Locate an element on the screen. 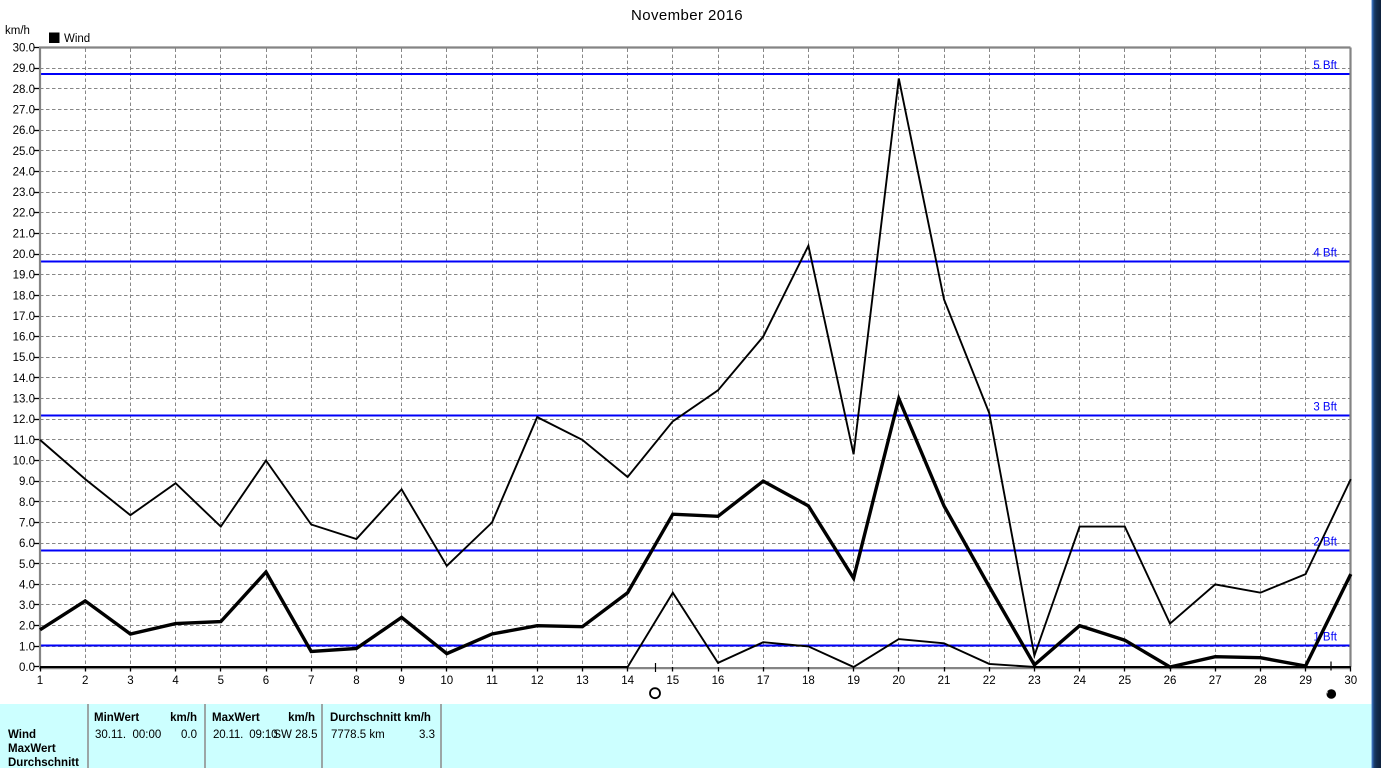  svg-text: 14 is located at coordinates (627, 681).